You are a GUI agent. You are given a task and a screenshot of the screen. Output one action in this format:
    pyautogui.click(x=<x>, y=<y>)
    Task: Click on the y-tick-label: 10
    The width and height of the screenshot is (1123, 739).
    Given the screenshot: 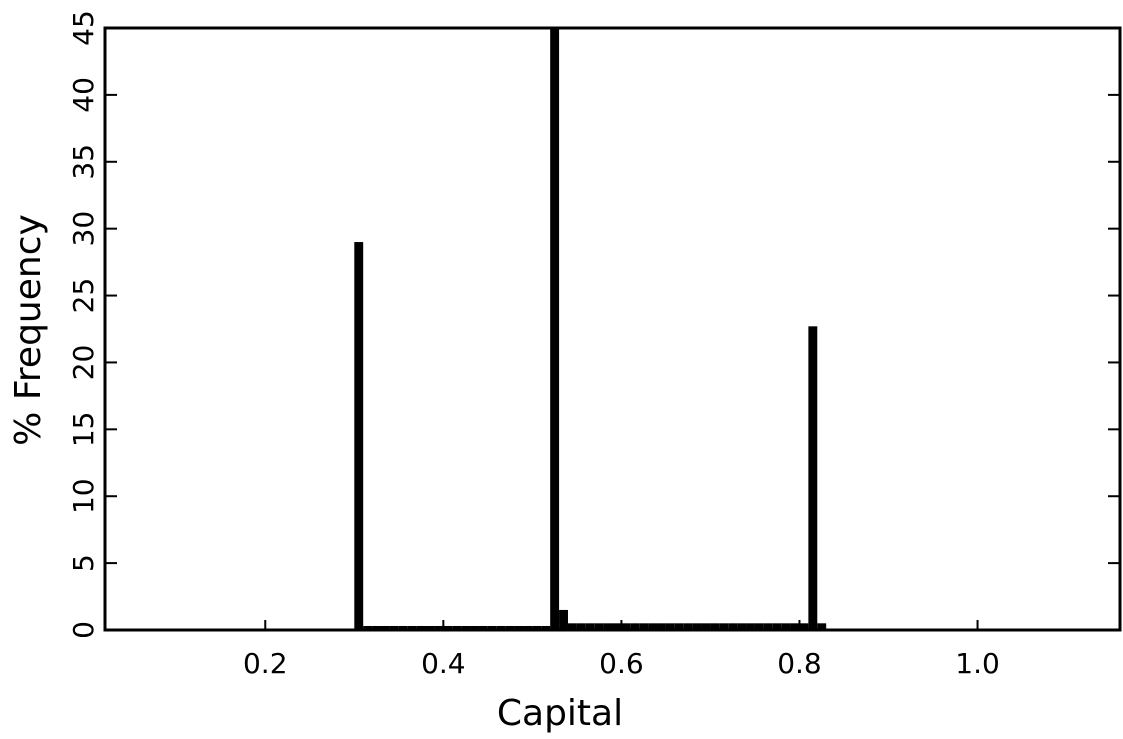 What is the action you would take?
    pyautogui.click(x=83, y=496)
    